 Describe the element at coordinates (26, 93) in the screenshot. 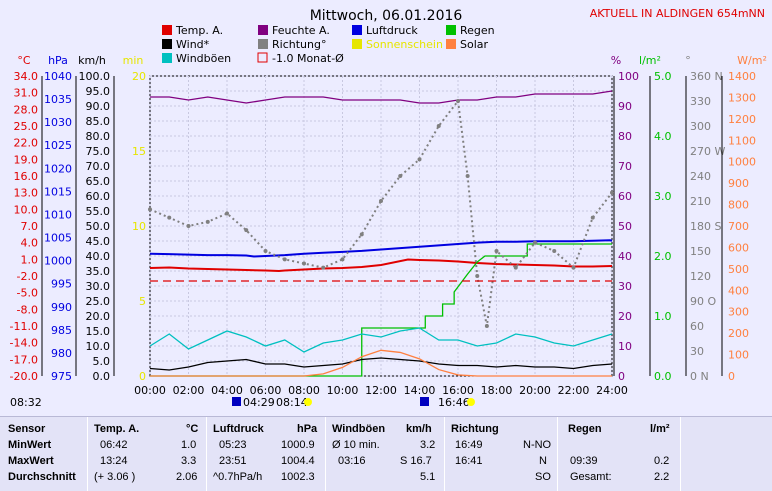

I see `y-tick-label-temp: 31.0` at that location.